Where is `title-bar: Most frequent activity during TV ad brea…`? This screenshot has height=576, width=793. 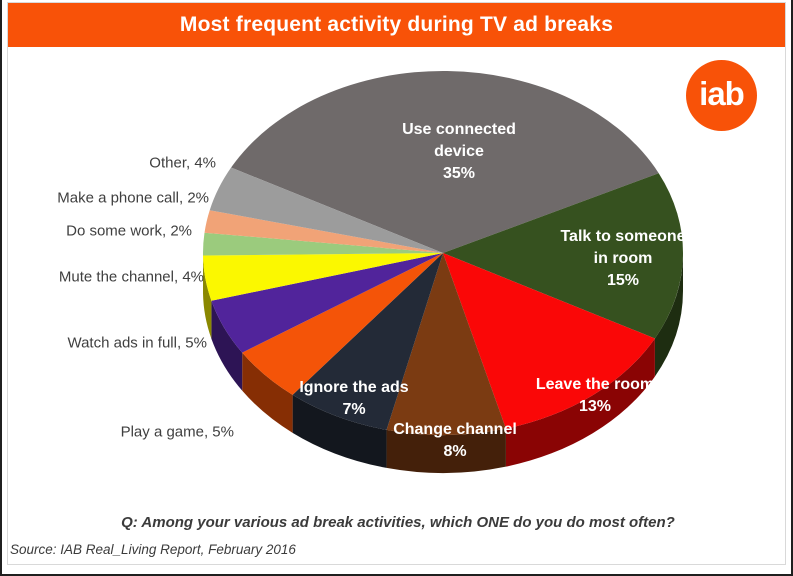 title-bar: Most frequent activity during TV ad brea… is located at coordinates (396, 25).